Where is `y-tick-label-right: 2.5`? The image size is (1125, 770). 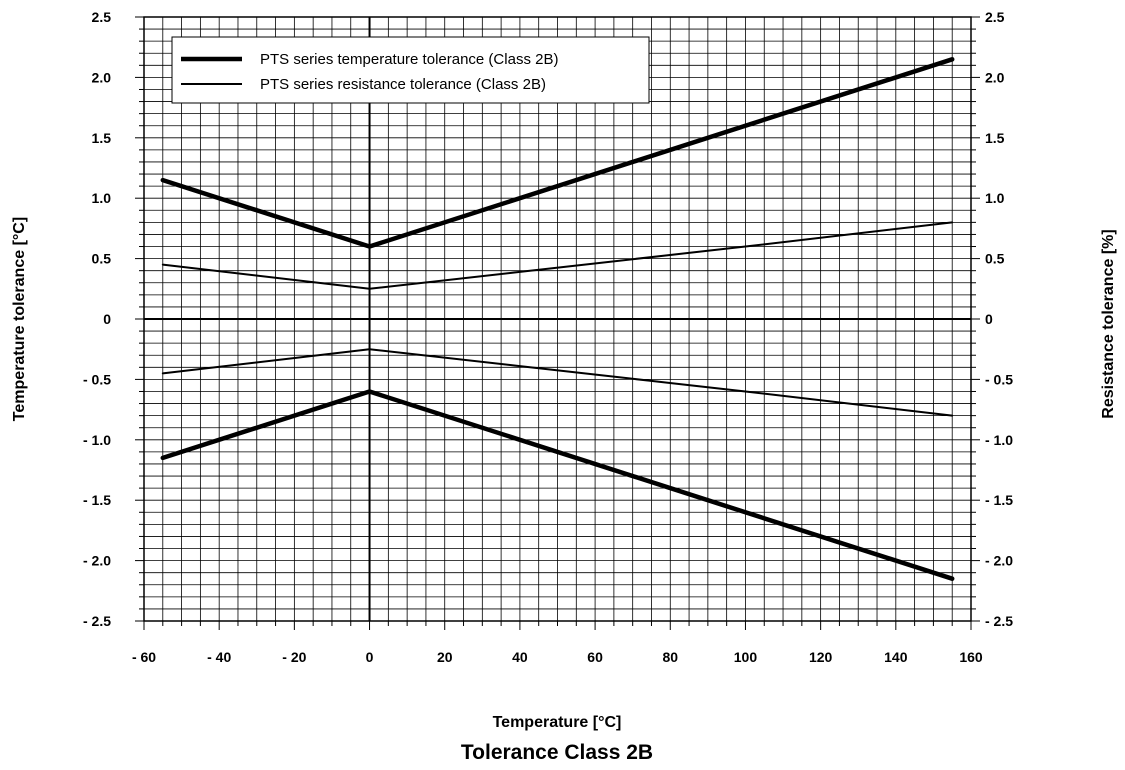
y-tick-label-right: 2.5 is located at coordinates (995, 17).